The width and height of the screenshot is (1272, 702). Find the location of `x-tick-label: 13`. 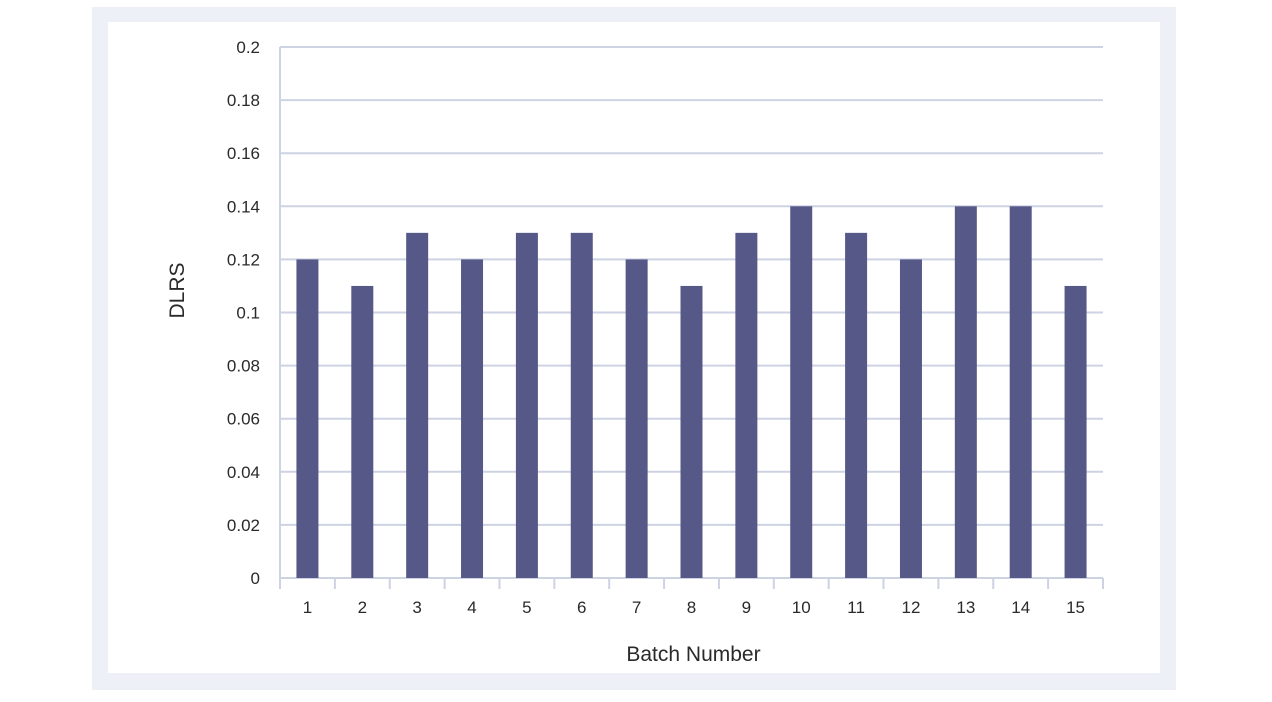

x-tick-label: 13 is located at coordinates (965, 607).